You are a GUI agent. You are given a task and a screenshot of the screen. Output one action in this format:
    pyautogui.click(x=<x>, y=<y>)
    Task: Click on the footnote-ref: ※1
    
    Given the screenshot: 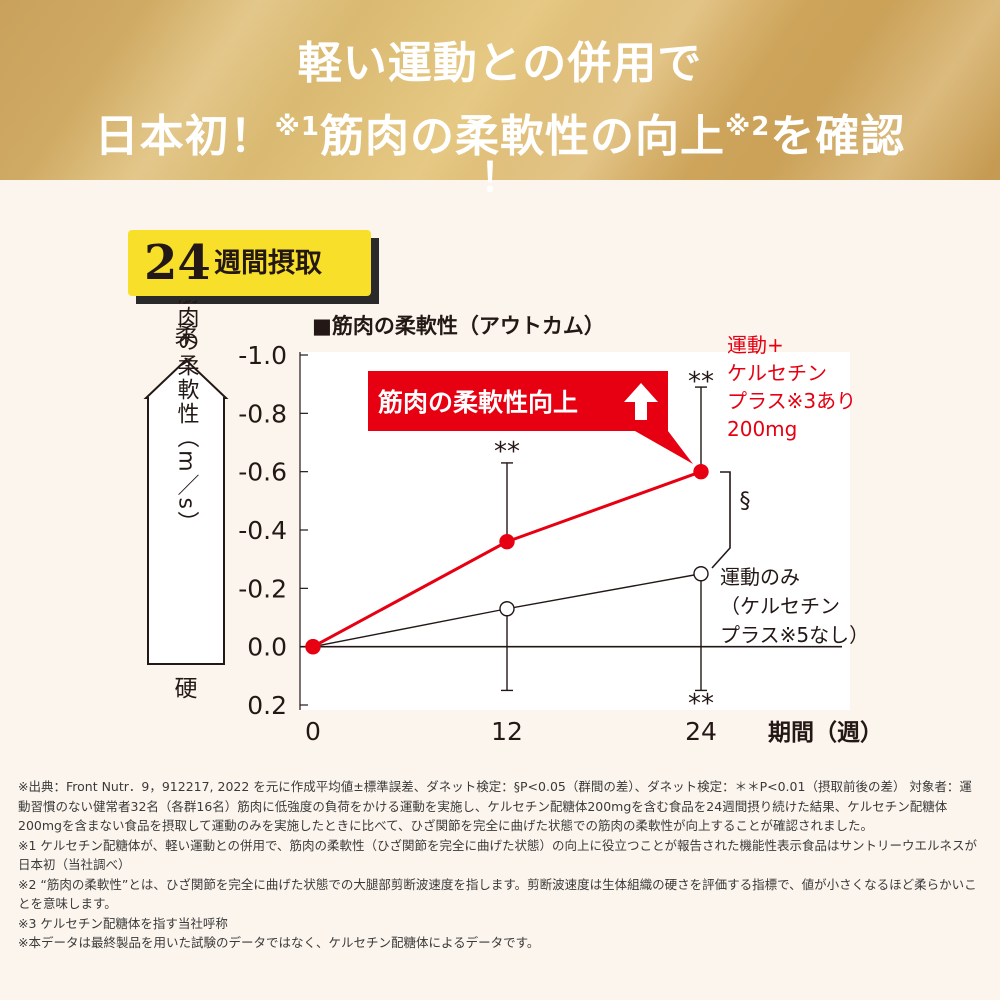 What is the action you would take?
    pyautogui.click(x=297, y=127)
    